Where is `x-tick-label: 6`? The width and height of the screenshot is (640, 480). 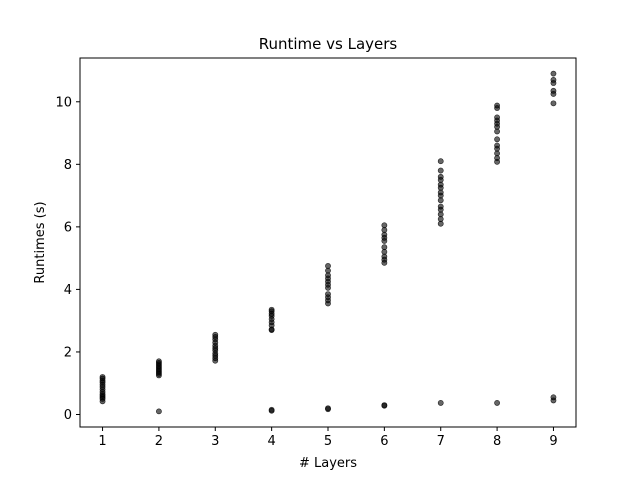
x-tick-label: 6 is located at coordinates (384, 441).